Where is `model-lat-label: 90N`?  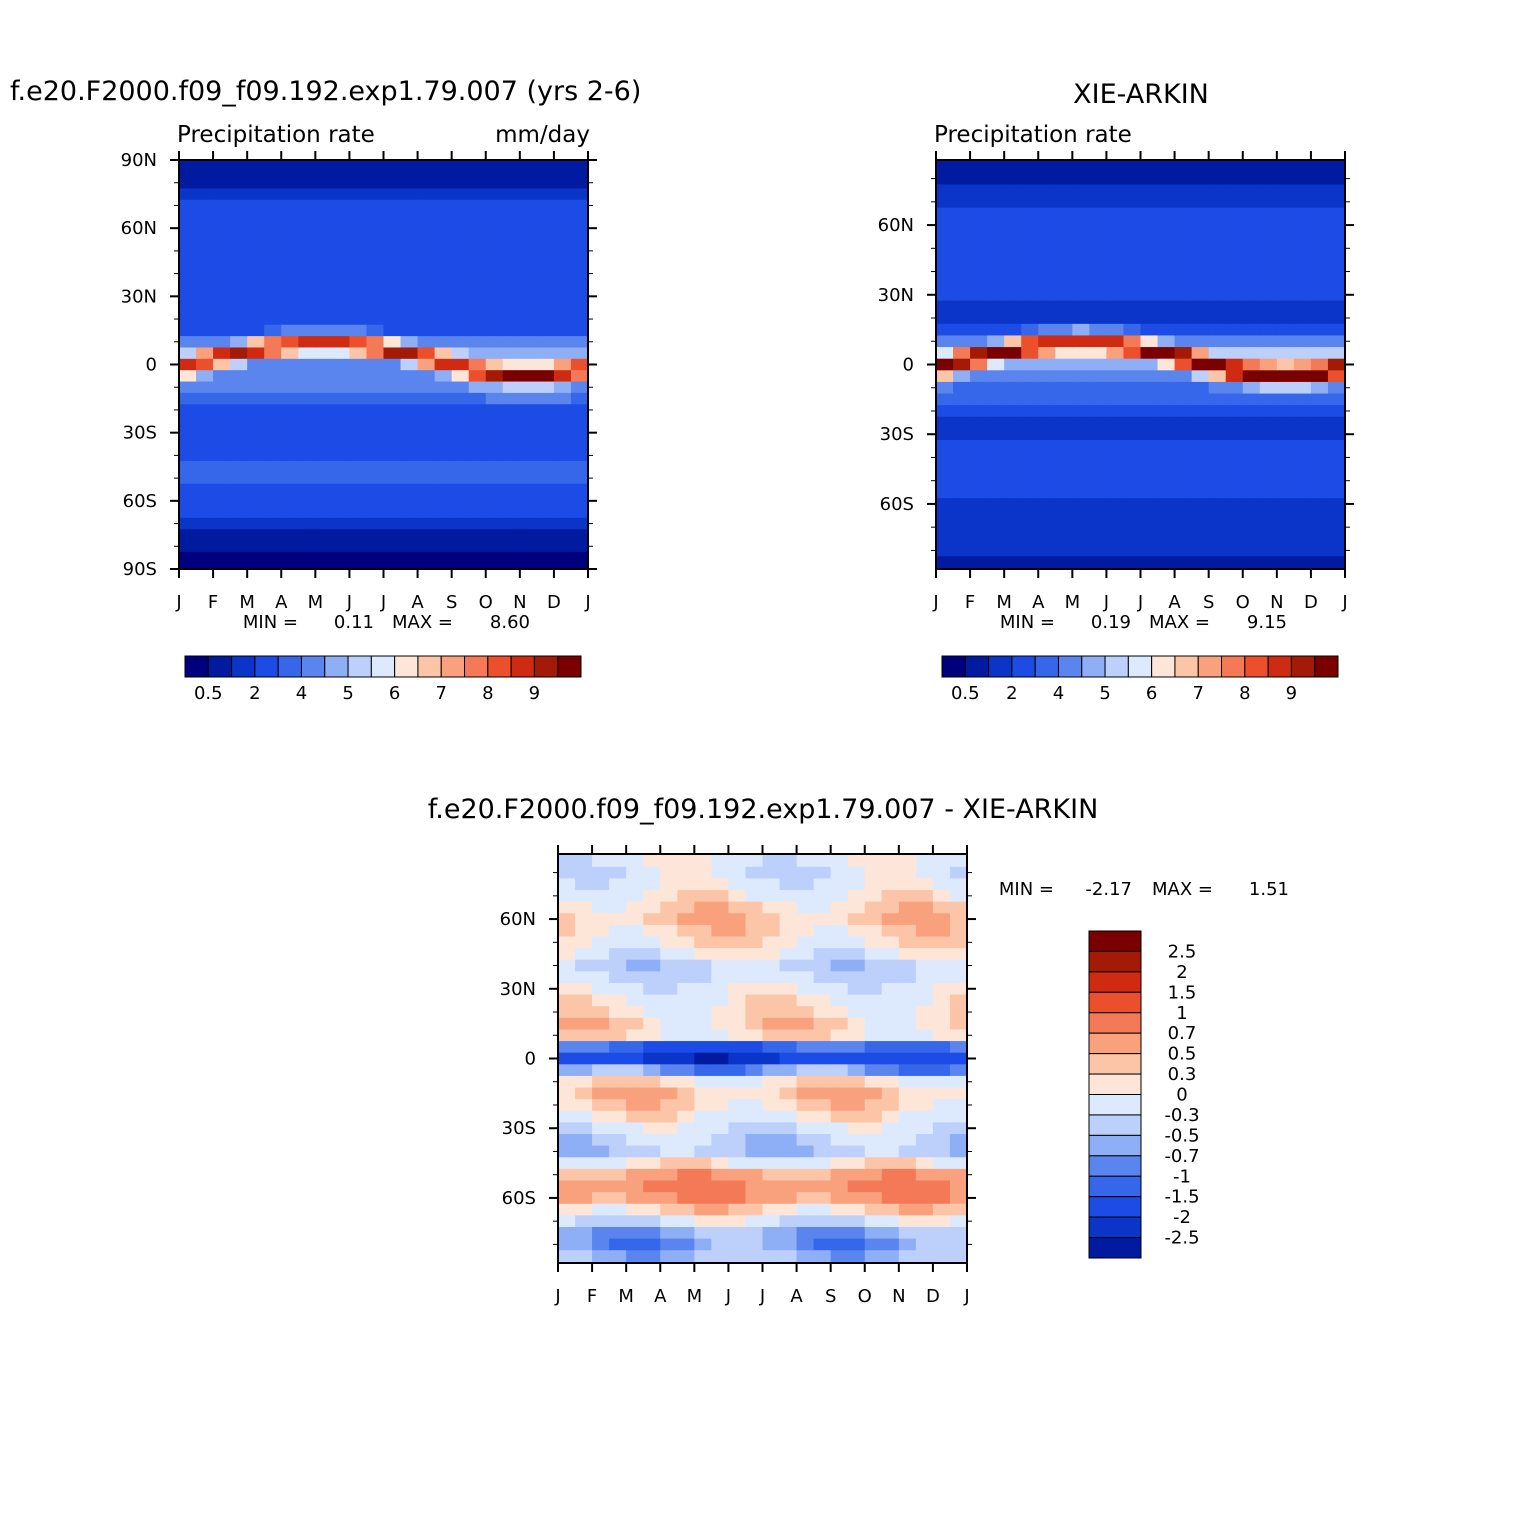 model-lat-label: 90N is located at coordinates (139, 160).